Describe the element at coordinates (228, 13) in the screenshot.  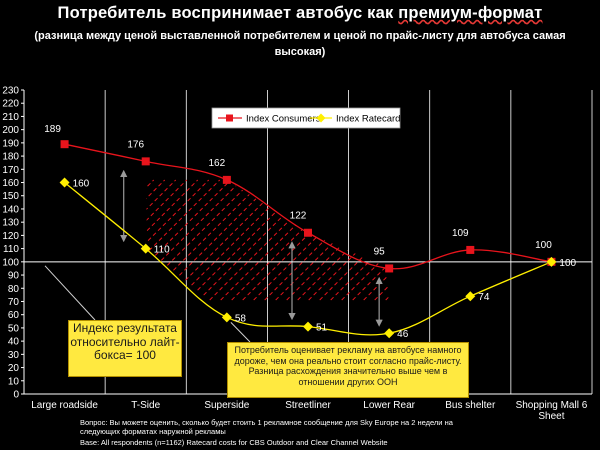
I see `title-text: Потребитель воспринимает автобус как` at that location.